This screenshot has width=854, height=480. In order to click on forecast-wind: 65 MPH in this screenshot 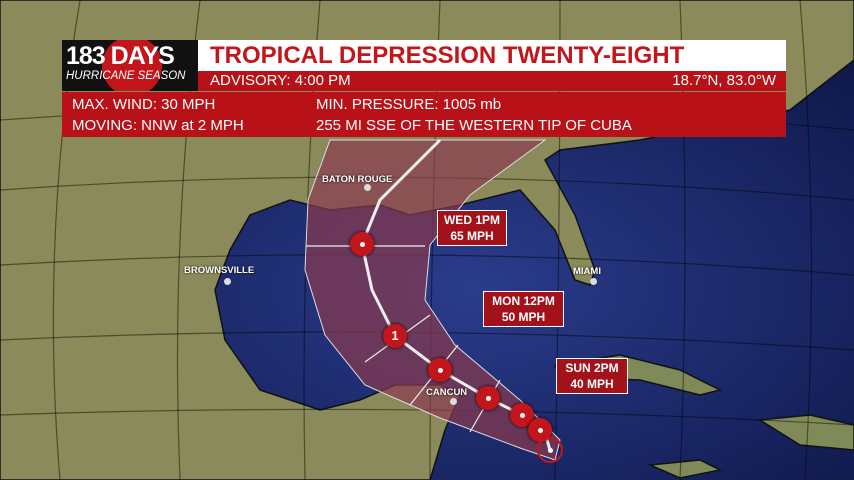, I will do `click(472, 236)`.